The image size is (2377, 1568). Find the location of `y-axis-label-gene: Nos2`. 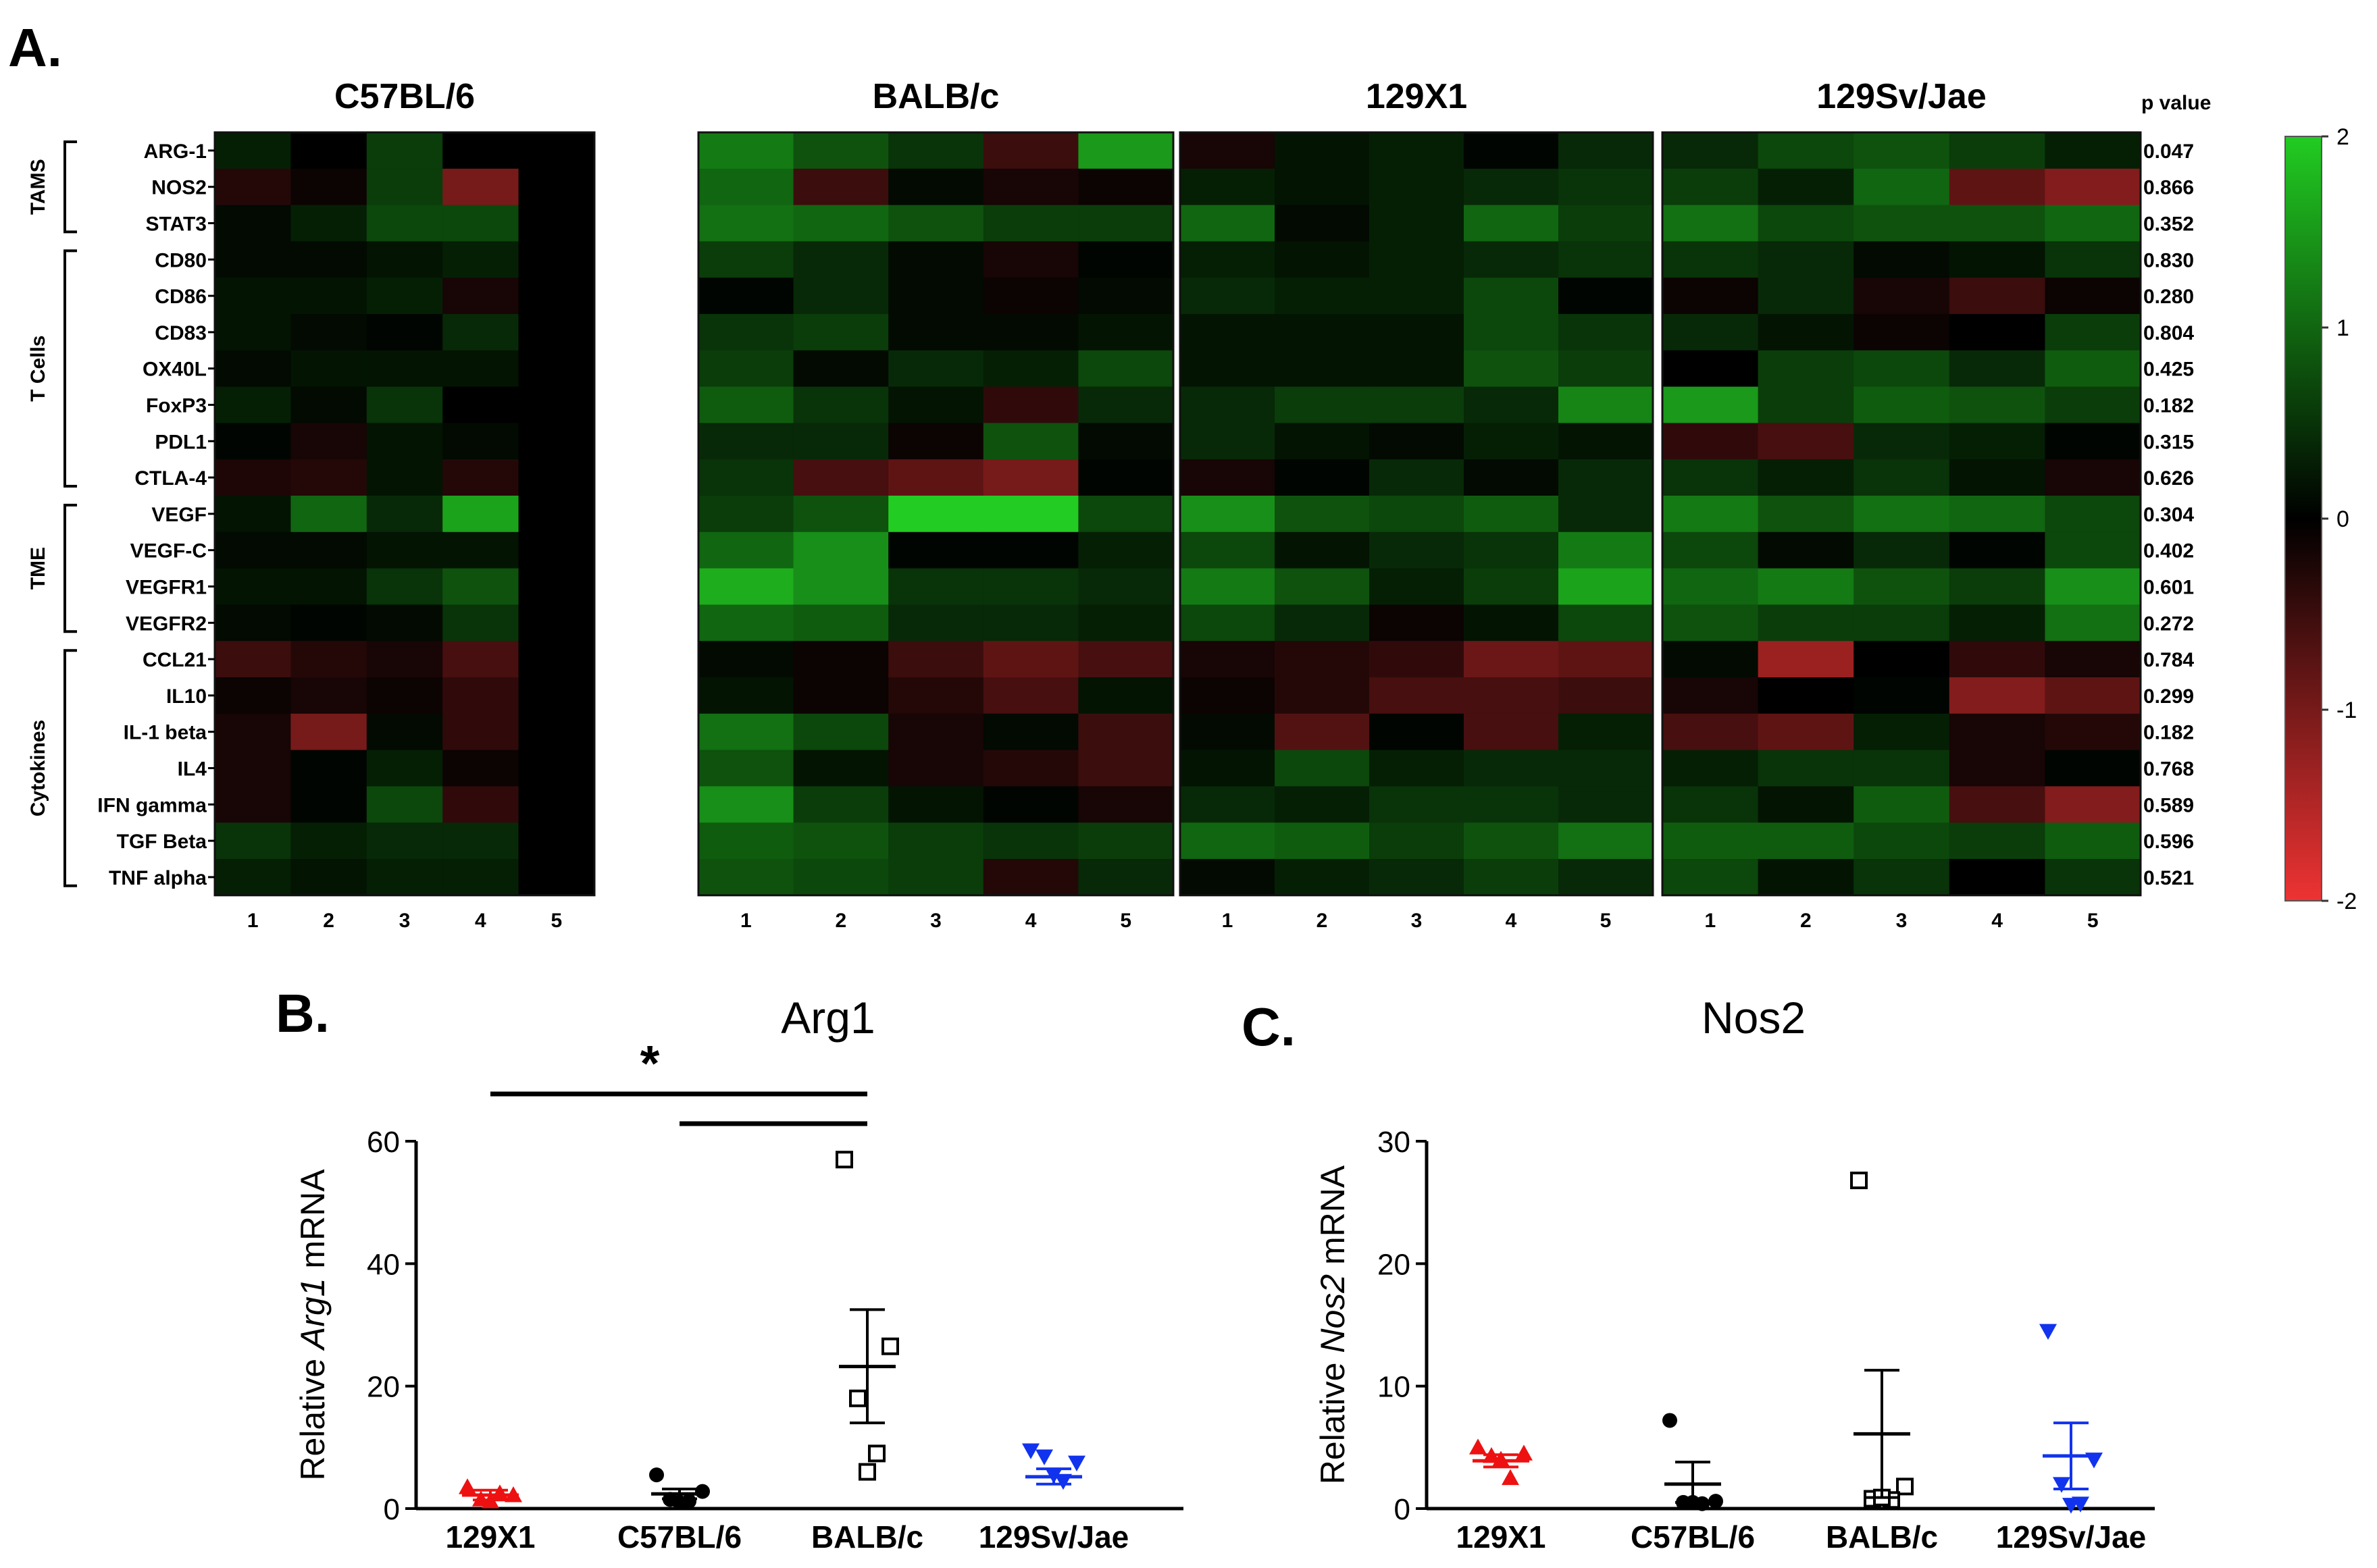

y-axis-label-gene: Nos2 is located at coordinates (1333, 1313).